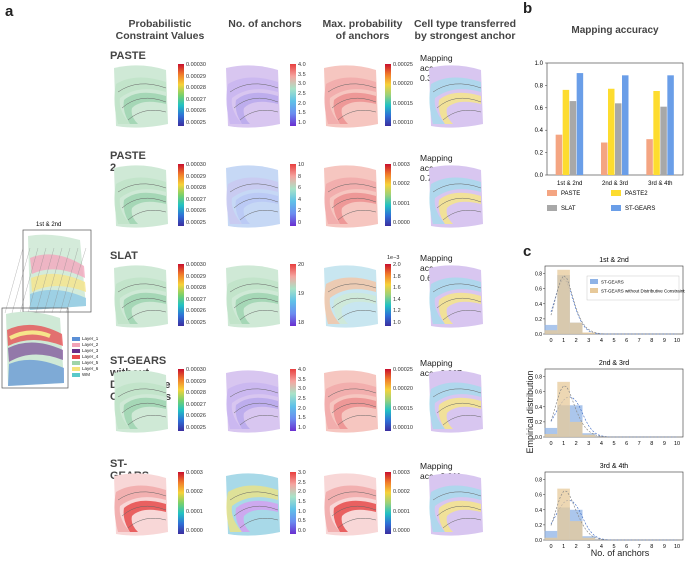 The width and height of the screenshot is (685, 561). I want to click on hist-title: 3rd & 4th, so click(614, 466).